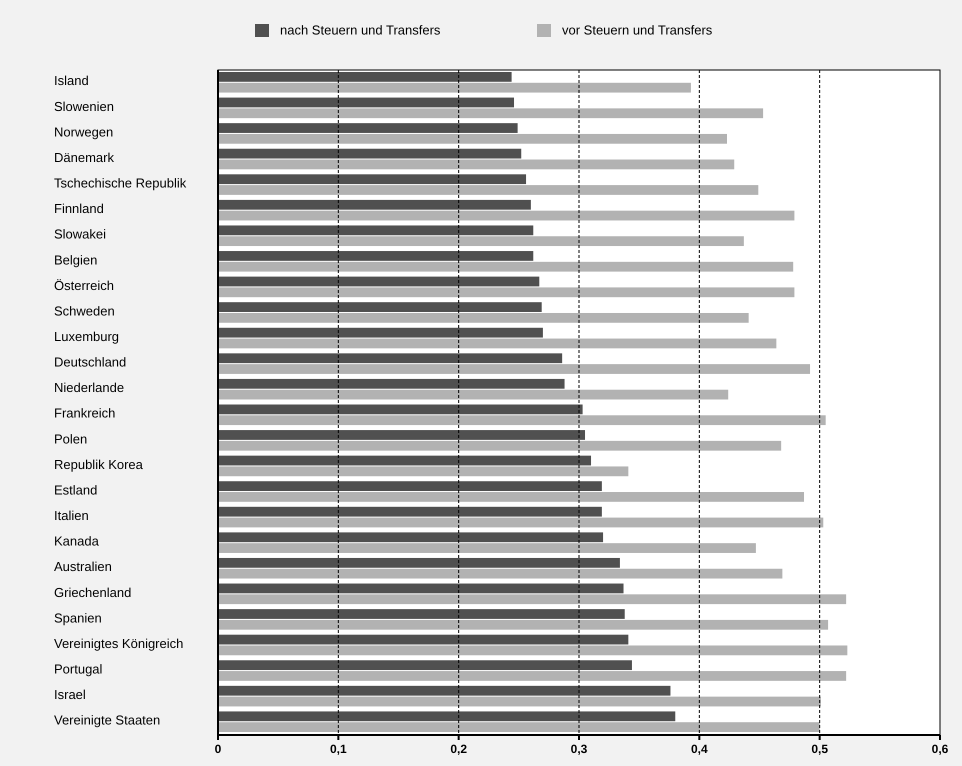  Describe the element at coordinates (76, 490) in the screenshot. I see `y-tick-label: Estland` at that location.